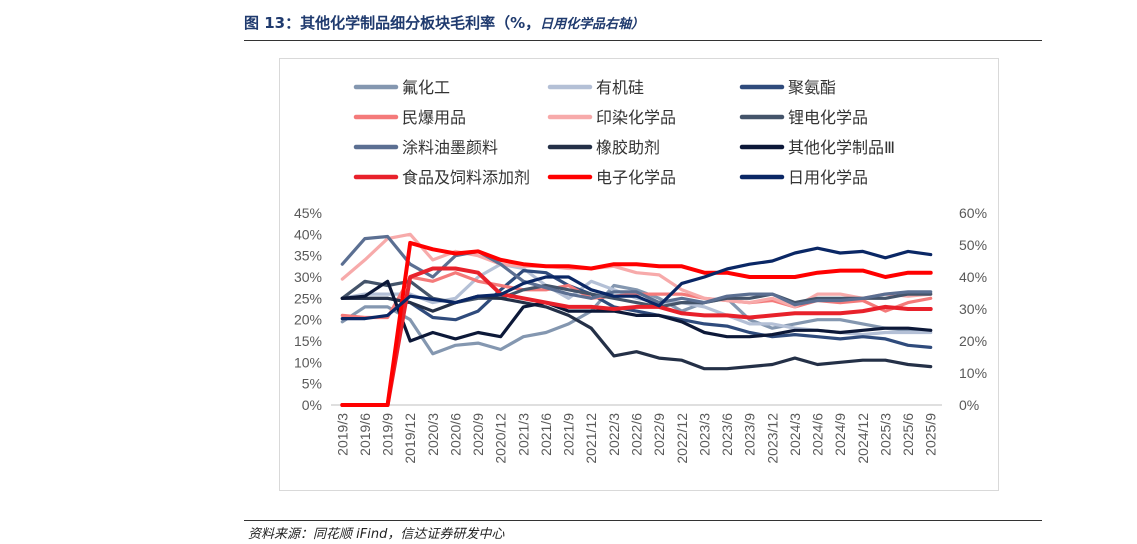 The width and height of the screenshot is (1137, 544). Describe the element at coordinates (376, 534) in the screenshot. I see `source-note: 资料来源：同花顺 iFind，信达证券研发中心` at that location.